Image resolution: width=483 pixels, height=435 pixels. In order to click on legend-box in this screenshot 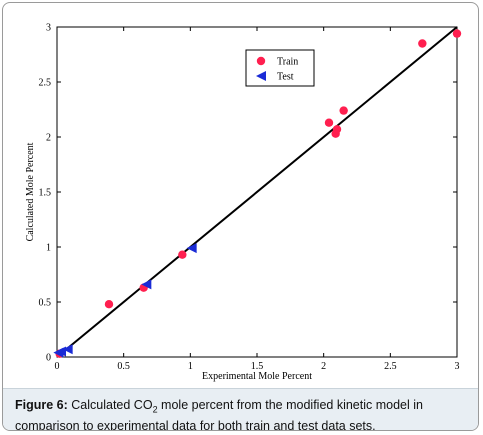, I will do `click(280, 68)`.